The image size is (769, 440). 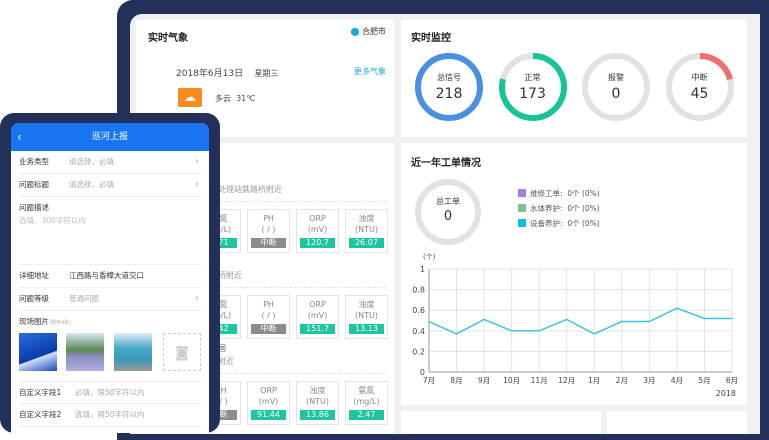 I want to click on sensor-tile: ORP (mV) 120.7, so click(x=317, y=231).